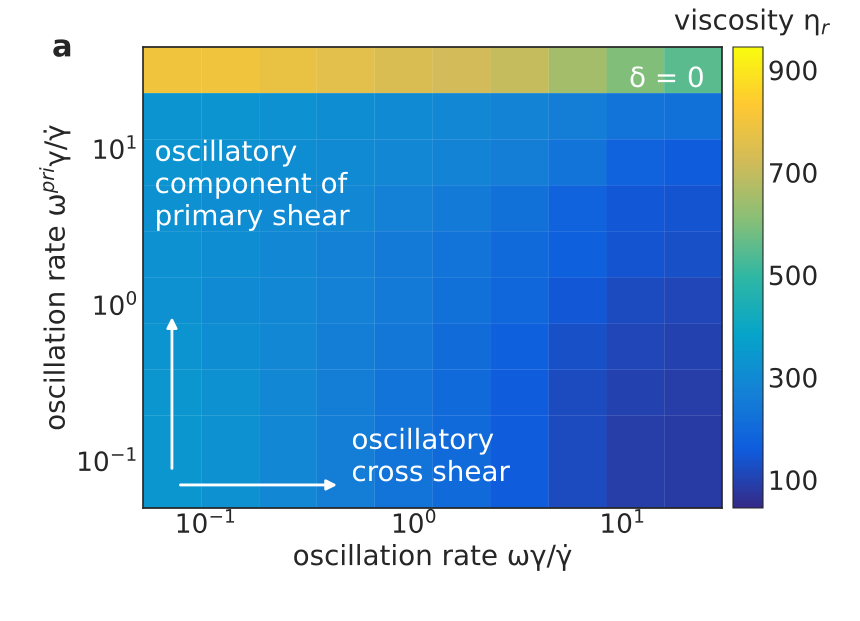 The width and height of the screenshot is (860, 621). Describe the element at coordinates (206, 521) in the screenshot. I see `x-tick-label: 10$^{−1}$` at that location.